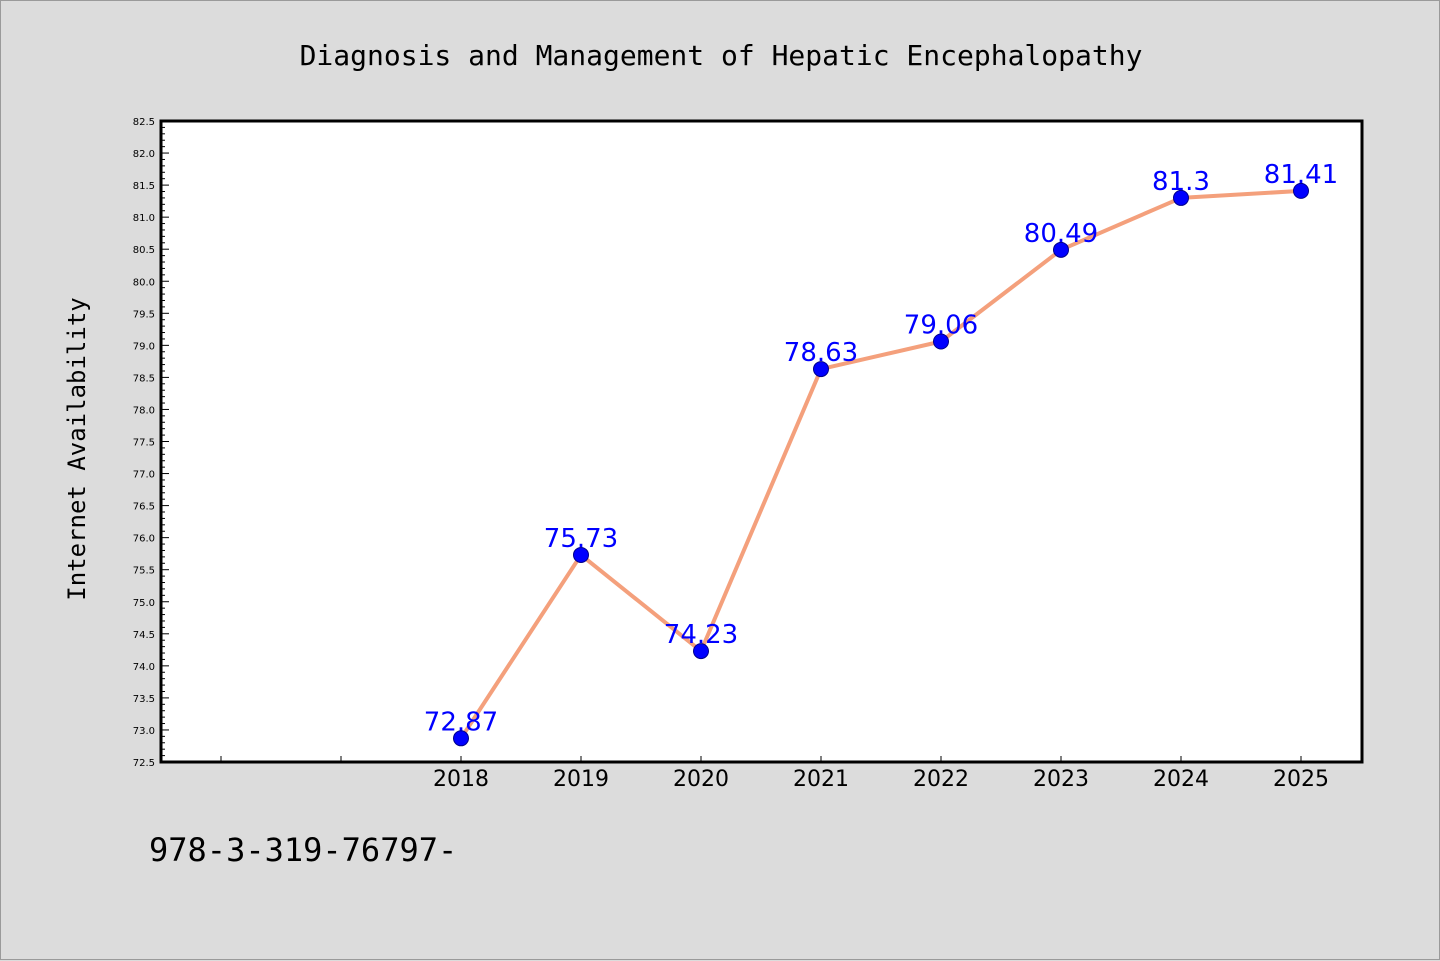 Image resolution: width=1440 pixels, height=961 pixels. Describe the element at coordinates (303, 850) in the screenshot. I see `footer-isbn-text: 978-3-319-76797-` at that location.